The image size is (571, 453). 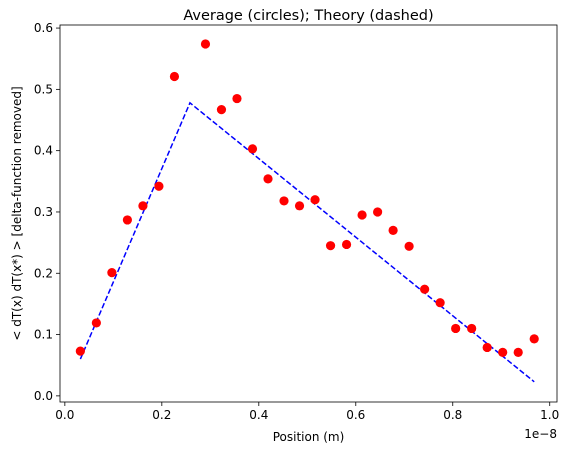 I want to click on x-tick-label: 1.0, so click(x=549, y=415).